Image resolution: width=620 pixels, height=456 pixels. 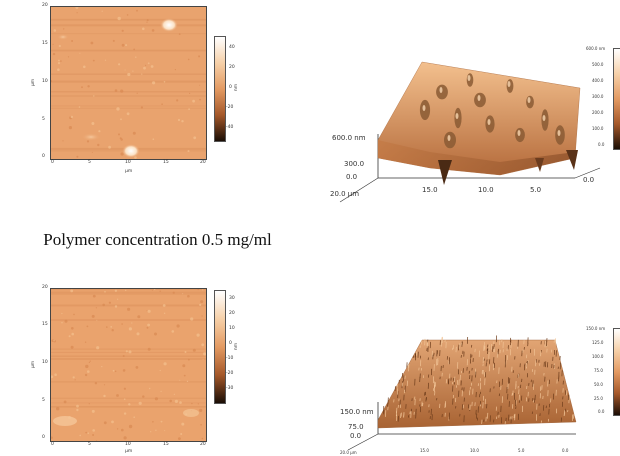 What do you see at coordinates (232, 298) in the screenshot?
I see `colorbar-tick: 30` at bounding box center [232, 298].